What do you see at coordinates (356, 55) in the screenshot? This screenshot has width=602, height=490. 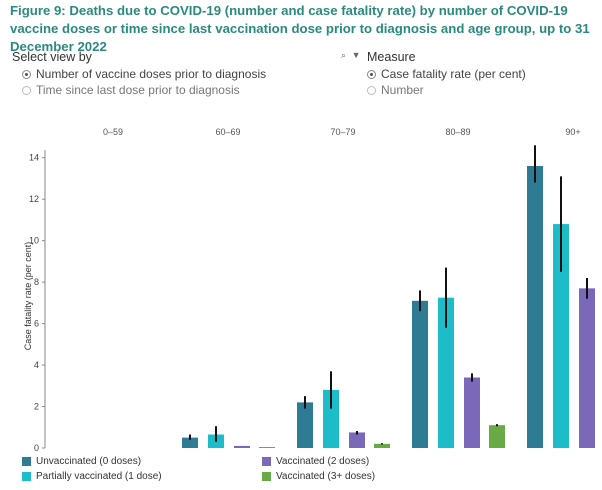 I see `dropdown-arrow-icon: ▼` at bounding box center [356, 55].